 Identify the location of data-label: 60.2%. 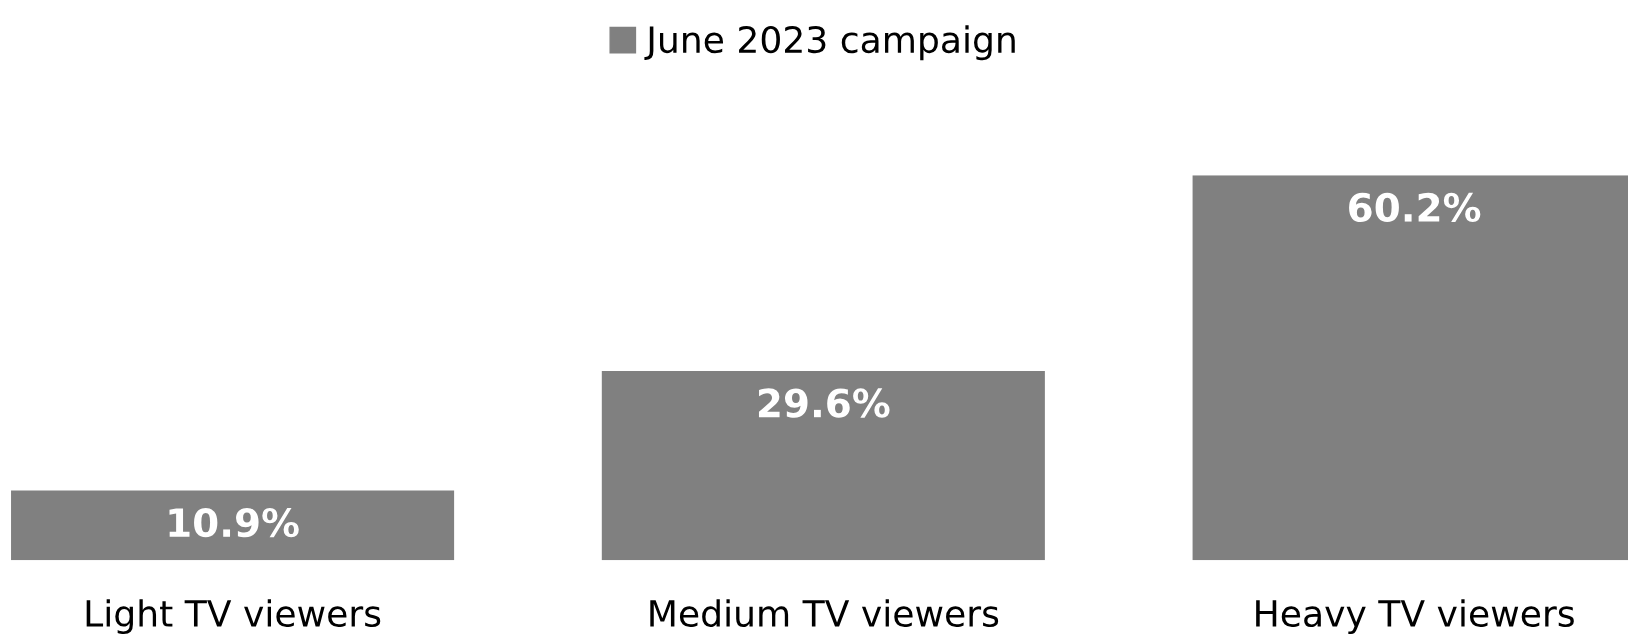
(1415, 207).